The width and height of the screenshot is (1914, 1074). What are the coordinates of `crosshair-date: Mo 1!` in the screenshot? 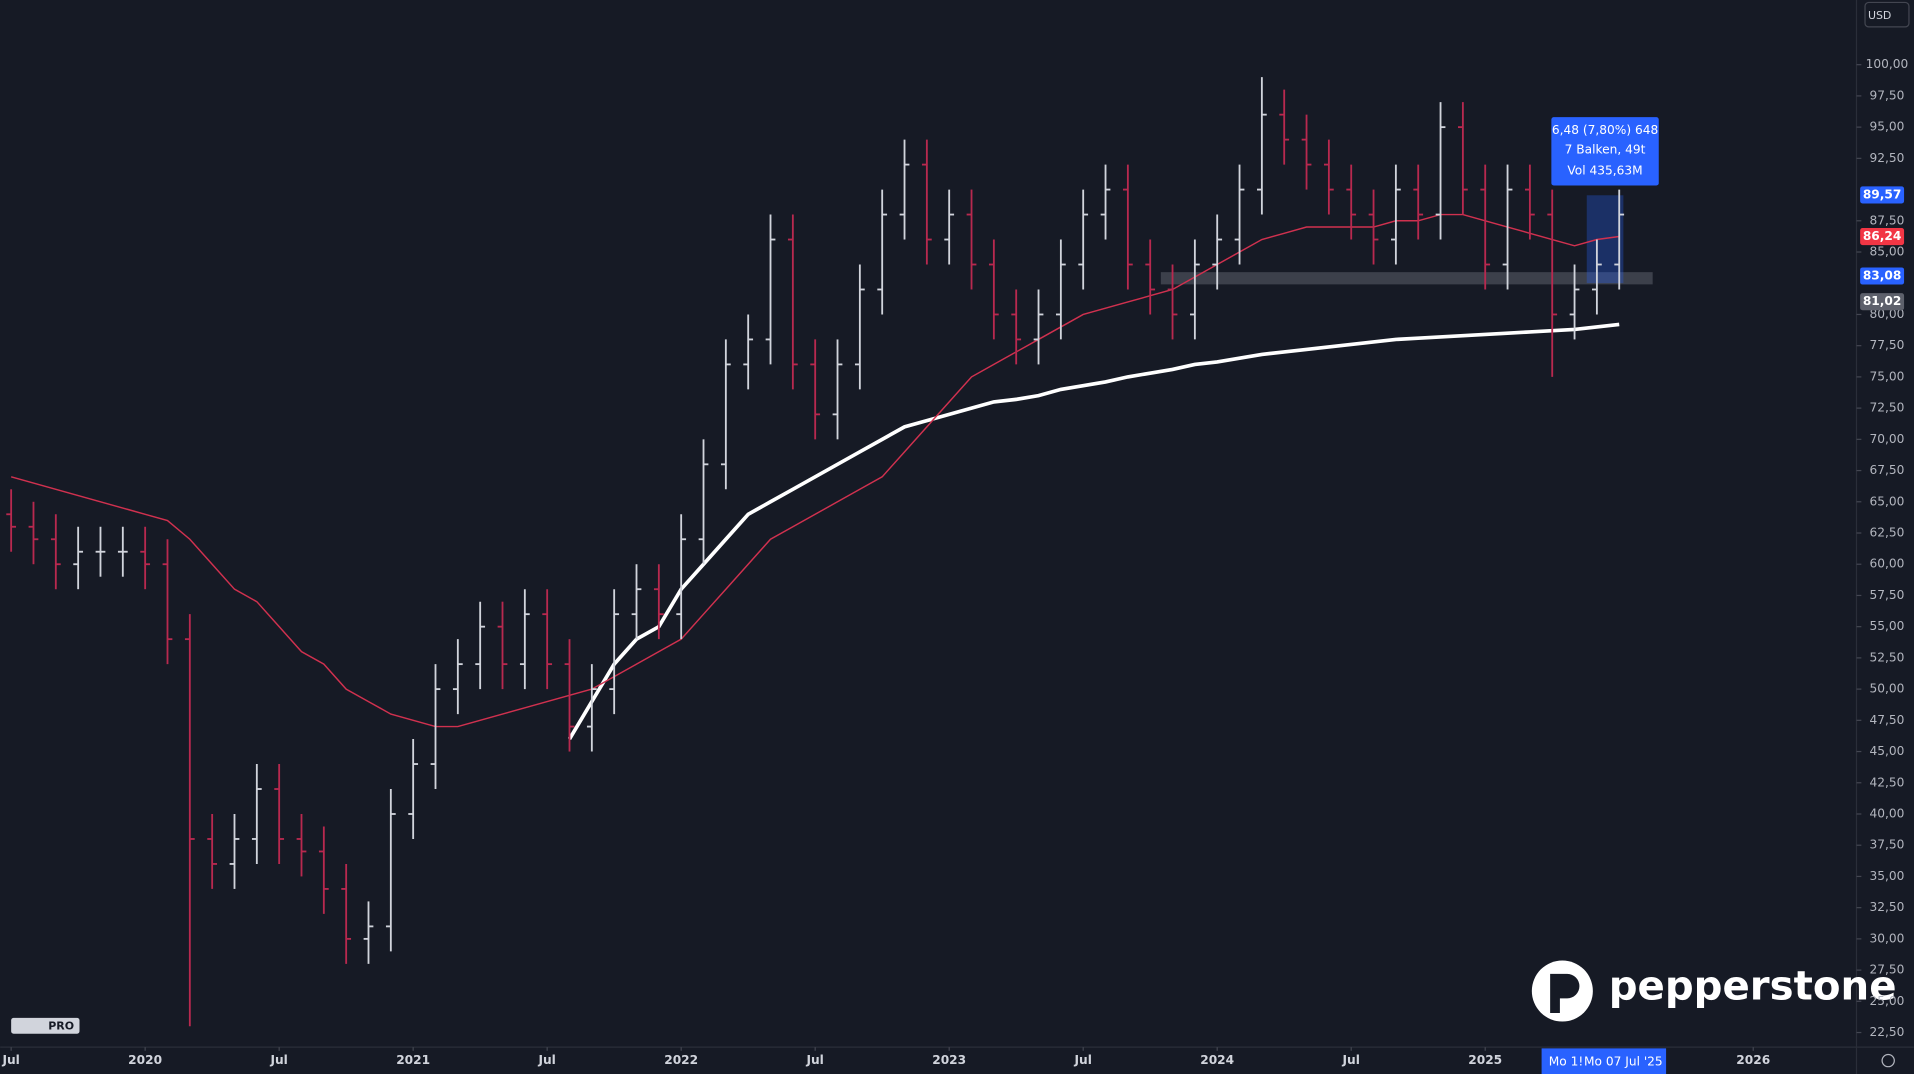 It's located at (1566, 1061).